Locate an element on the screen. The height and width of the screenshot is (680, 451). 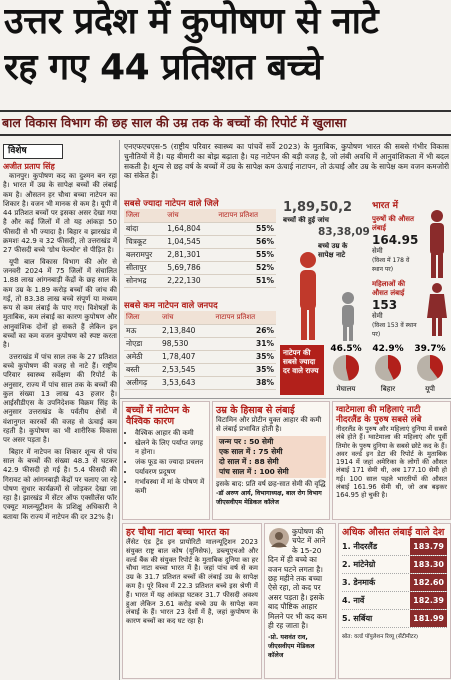
cause: पर्यावरण प्रदूषण is located at coordinates (170, 472).